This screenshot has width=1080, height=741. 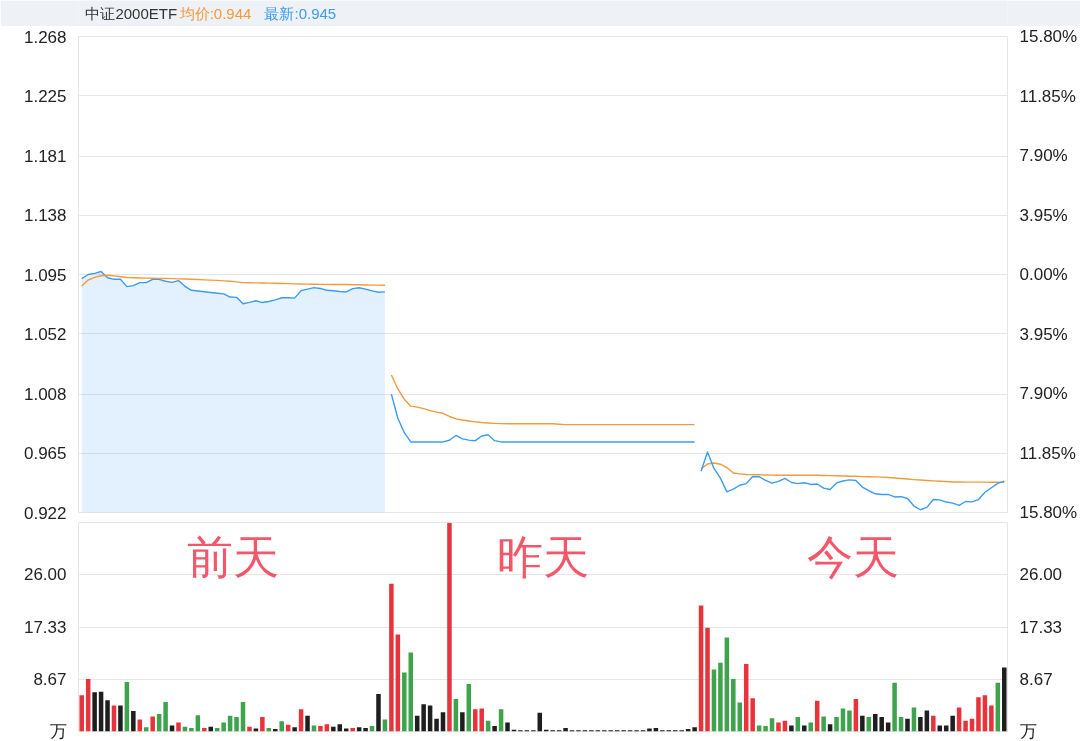 What do you see at coordinates (1043, 274) in the screenshot?
I see `y2-tick-label: 0.00%` at bounding box center [1043, 274].